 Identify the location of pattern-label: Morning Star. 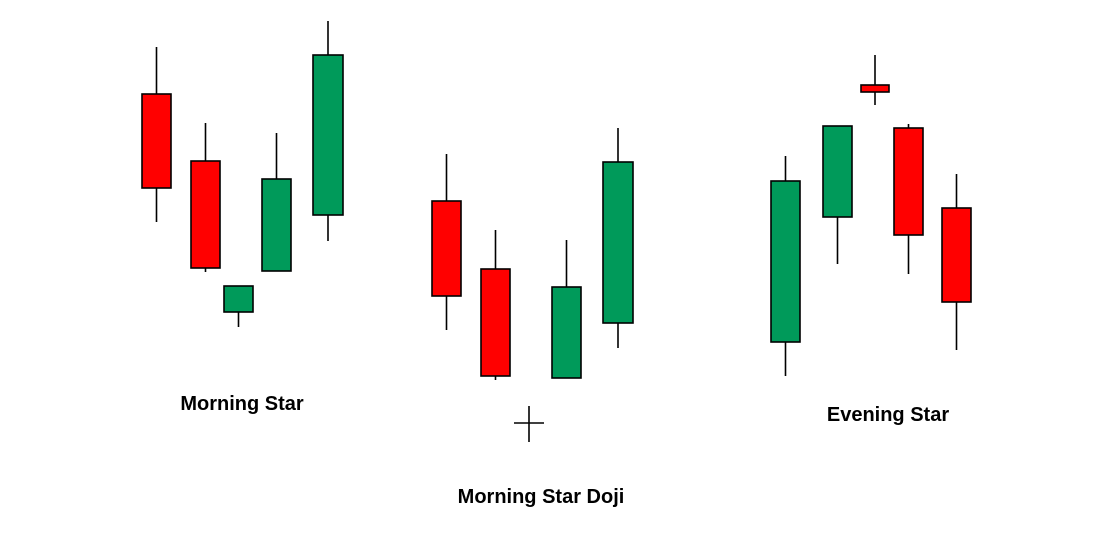
(242, 404).